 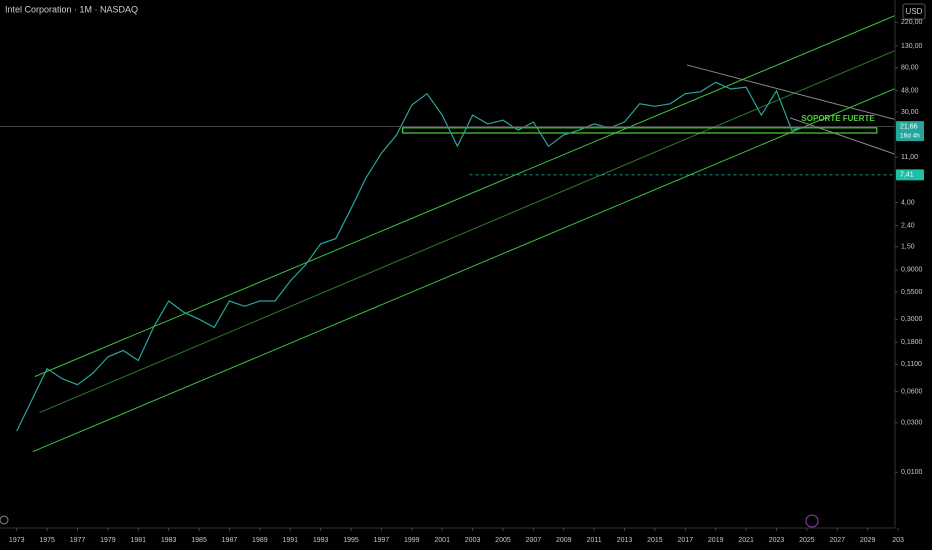 I want to click on x-tick-label: 1973, so click(x=17, y=540).